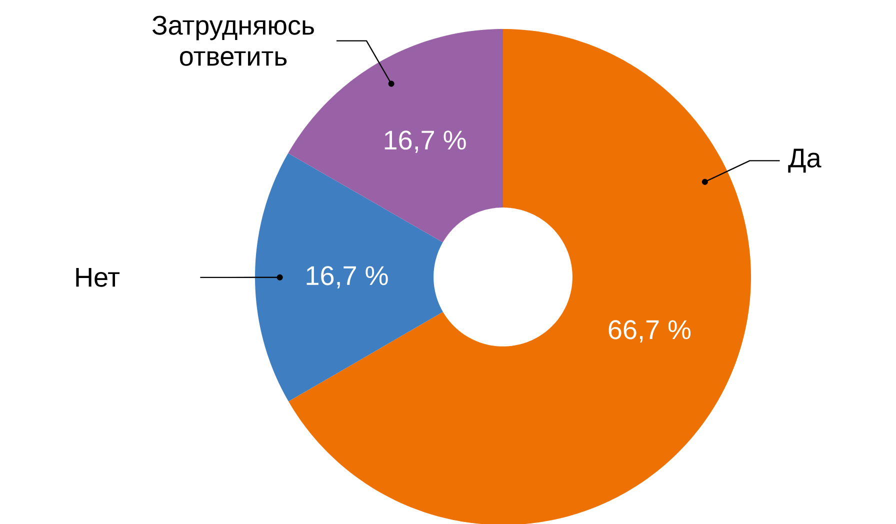 The width and height of the screenshot is (896, 524). What do you see at coordinates (649, 331) in the screenshot?
I see `data-label: 66,7 %` at bounding box center [649, 331].